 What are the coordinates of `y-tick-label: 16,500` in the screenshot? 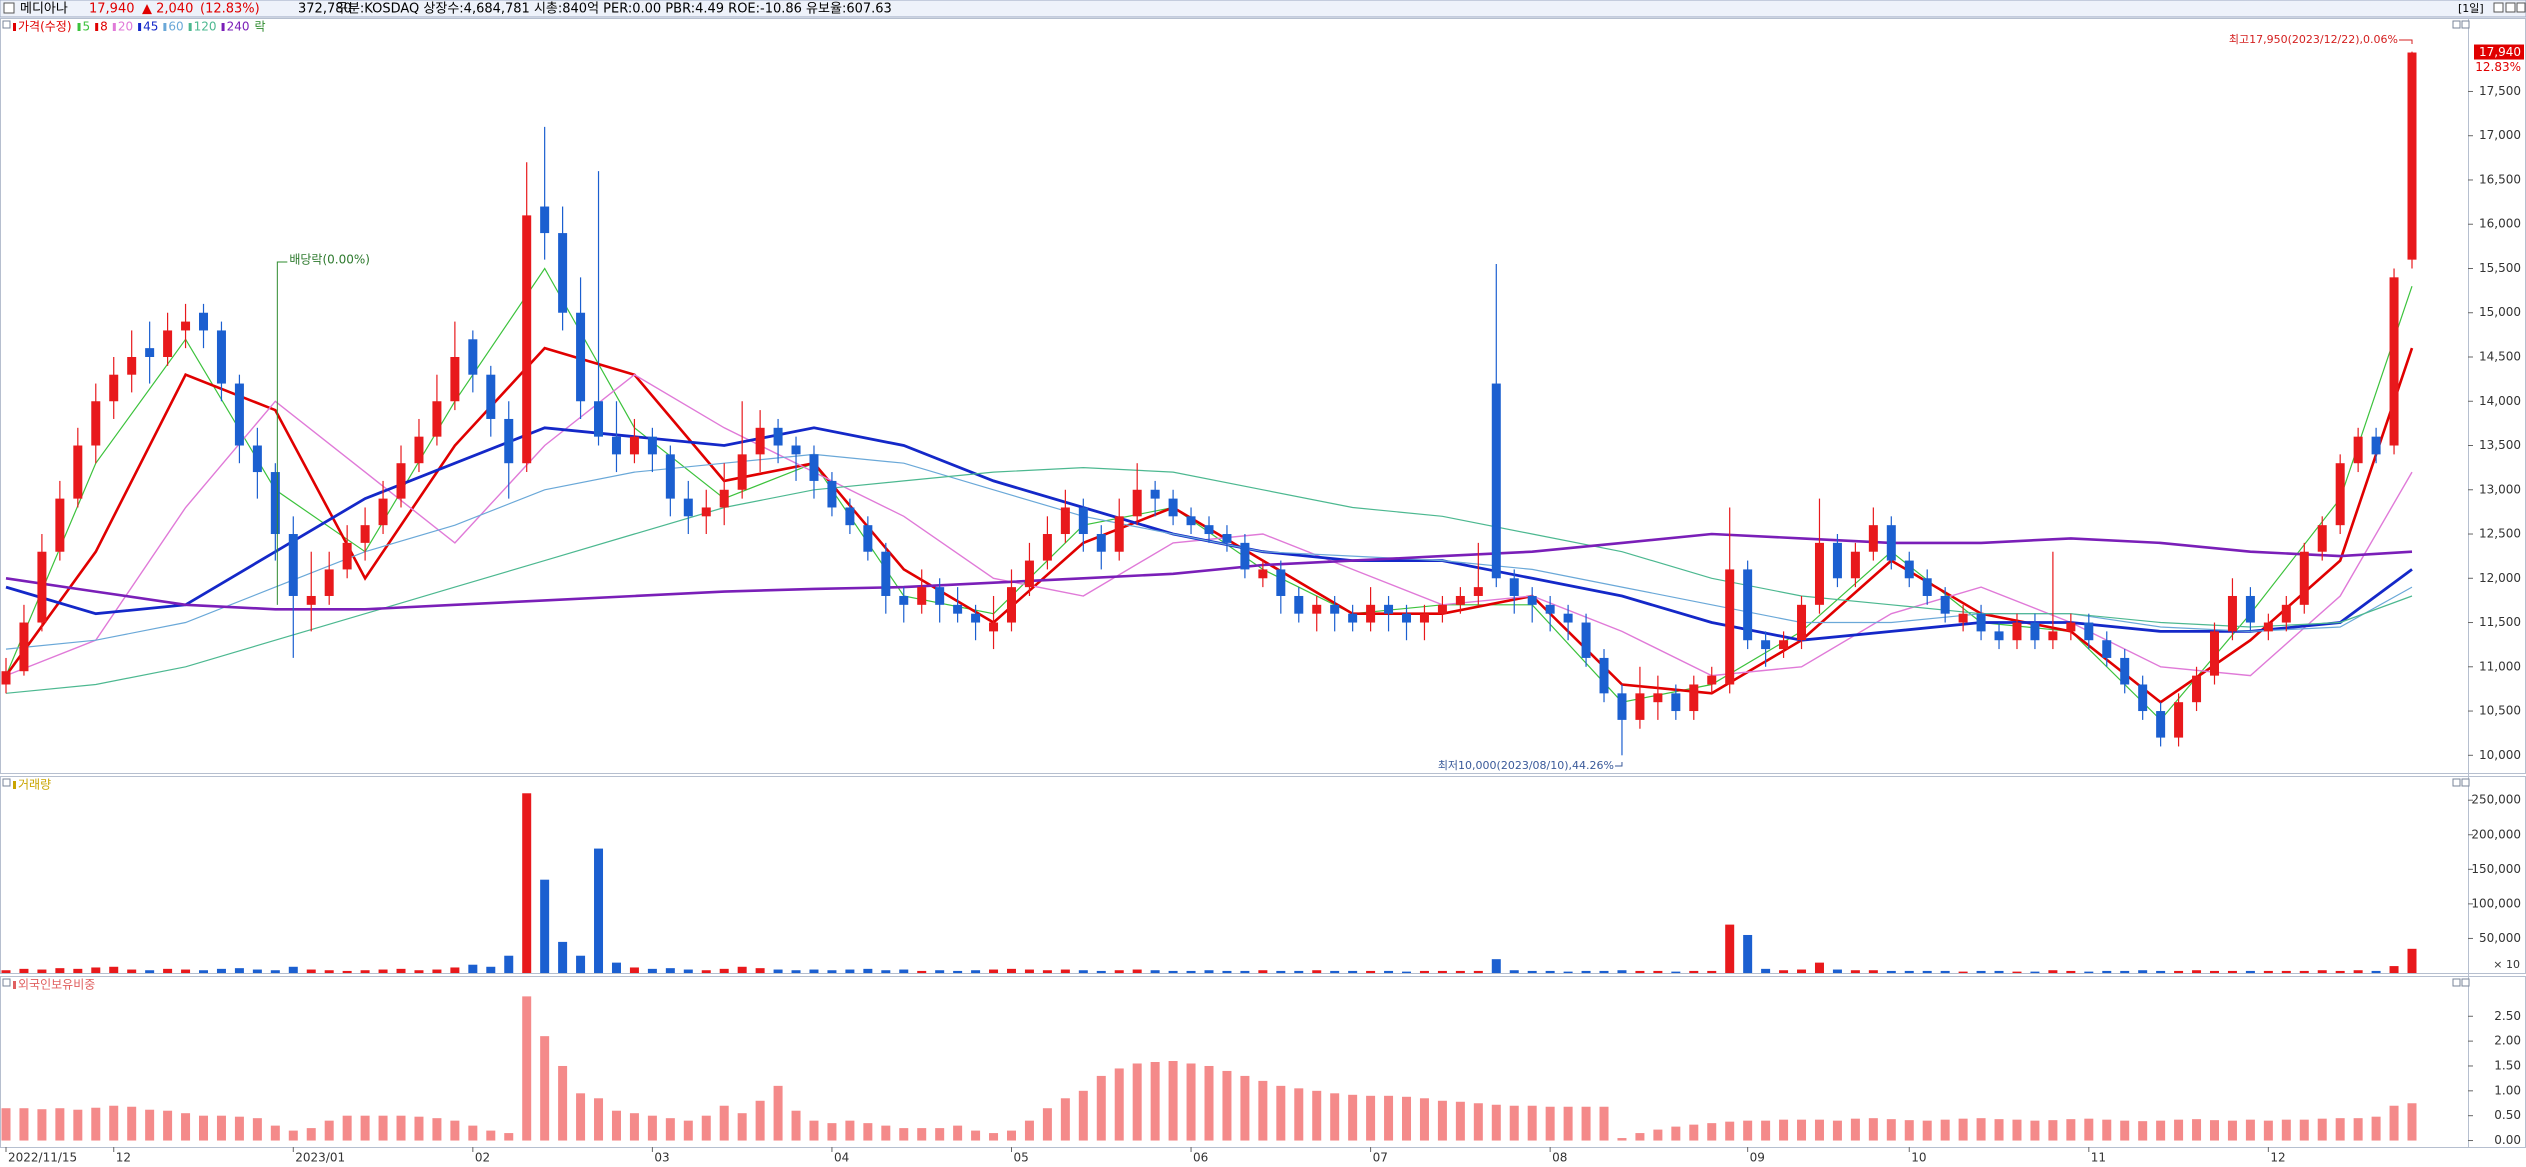 It's located at (2500, 179).